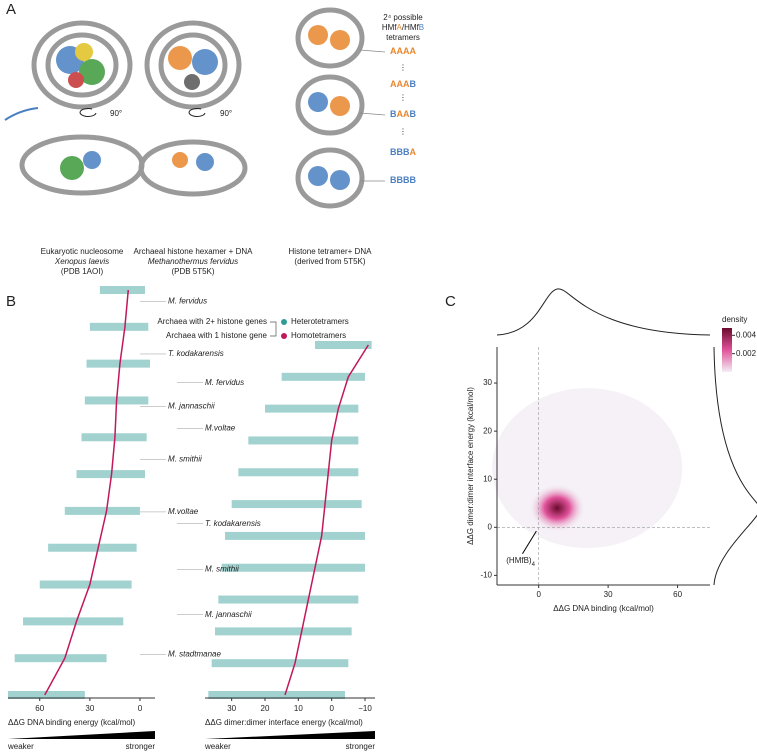  Describe the element at coordinates (195, 108) in the screenshot. I see `structures` at that location.